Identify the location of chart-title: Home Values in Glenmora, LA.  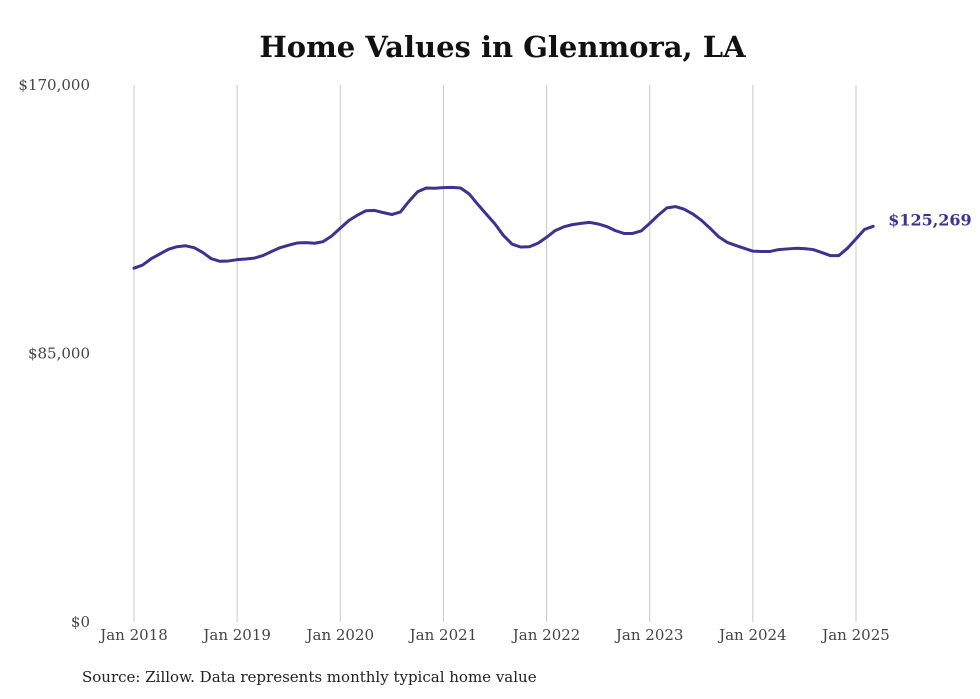
(502, 47).